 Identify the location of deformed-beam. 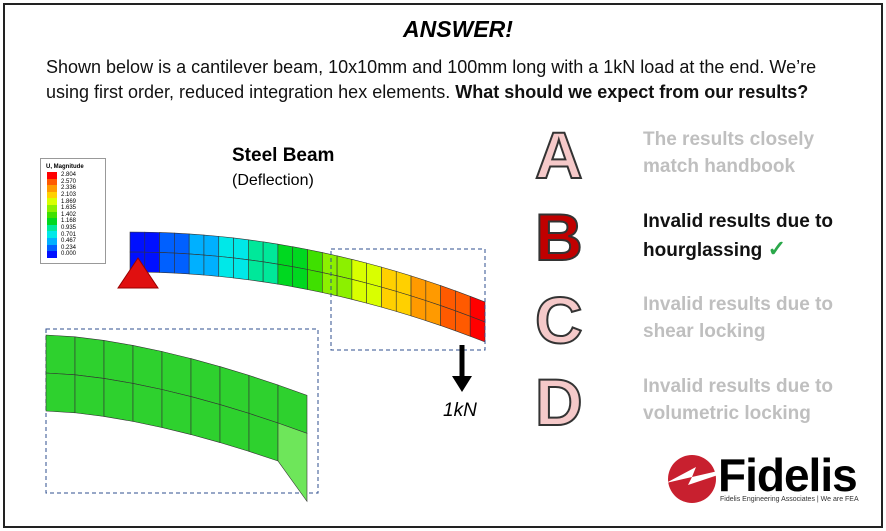
(307, 287).